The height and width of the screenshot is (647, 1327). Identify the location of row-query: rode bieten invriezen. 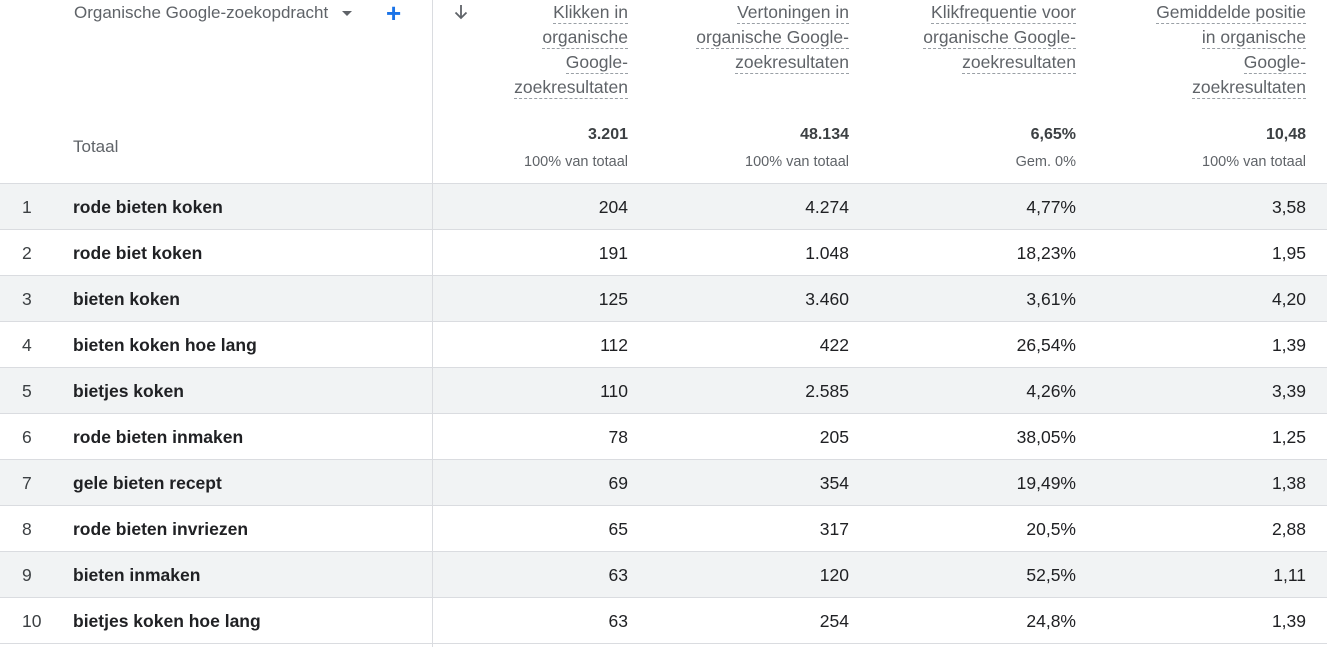
(161, 529).